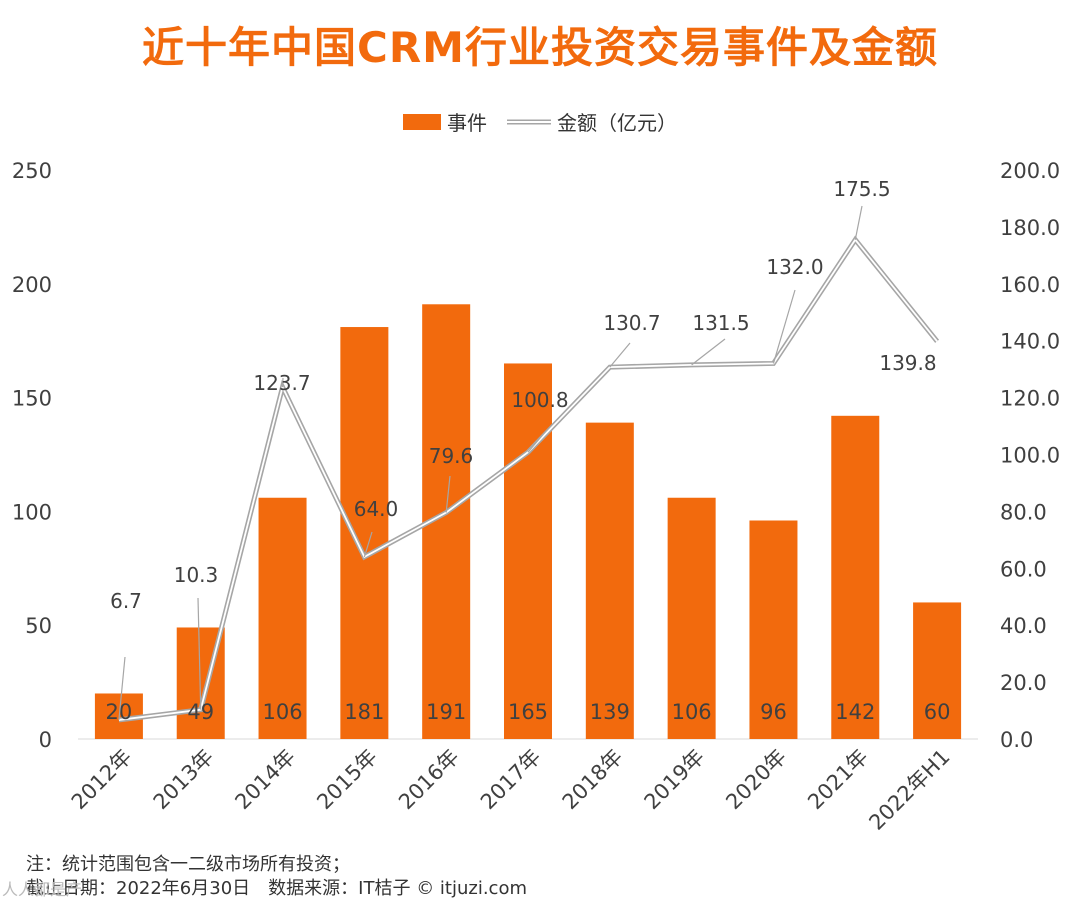 Image resolution: width=1080 pixels, height=911 pixels. What do you see at coordinates (32, 399) in the screenshot?
I see `y-left-tick-label: 150` at bounding box center [32, 399].